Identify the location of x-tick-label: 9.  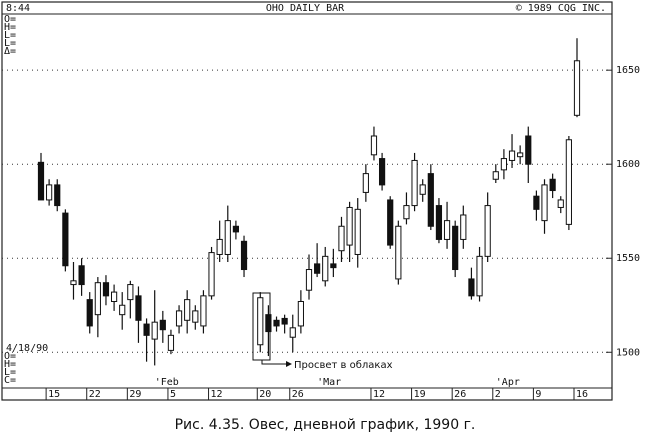
(538, 394).